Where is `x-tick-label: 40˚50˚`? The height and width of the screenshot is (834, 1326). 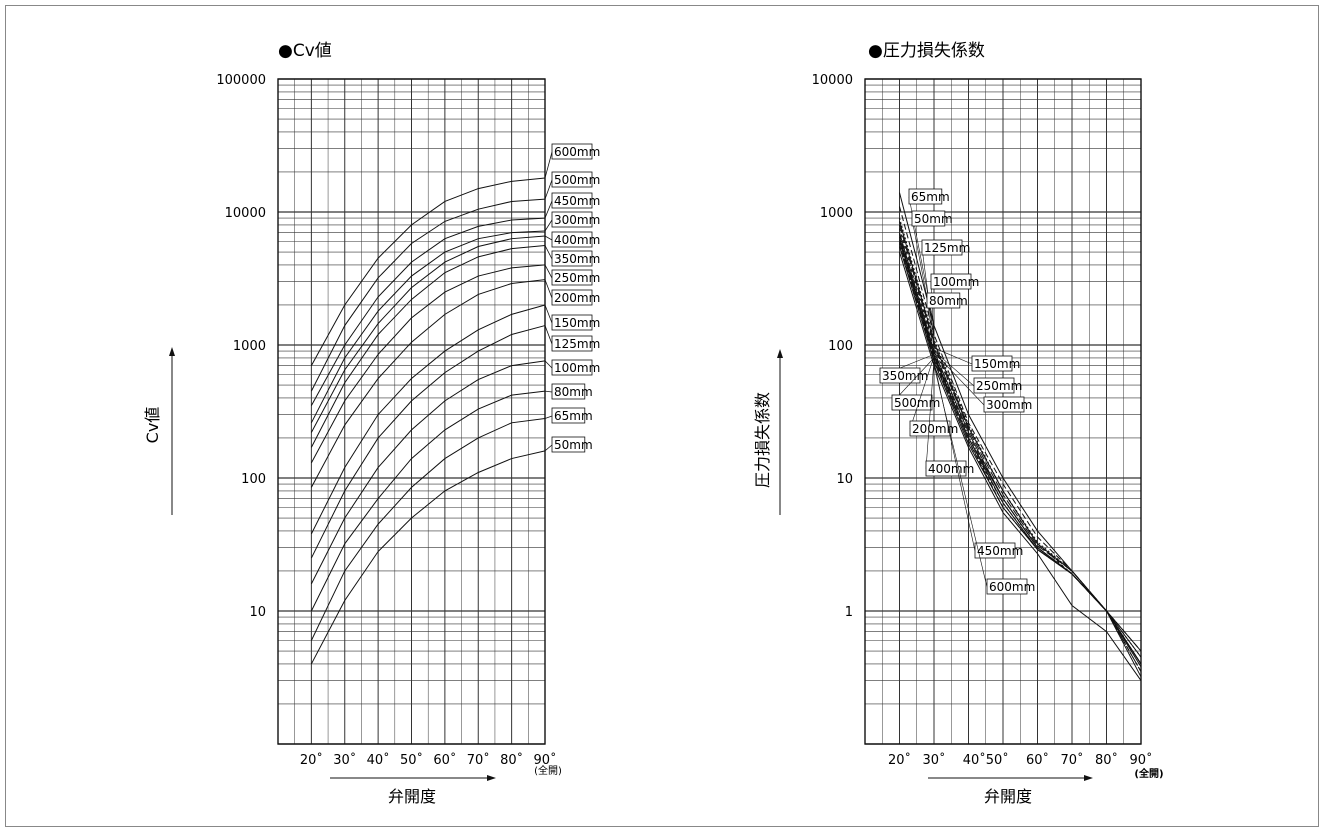 x-tick-label: 40˚50˚ is located at coordinates (986, 760).